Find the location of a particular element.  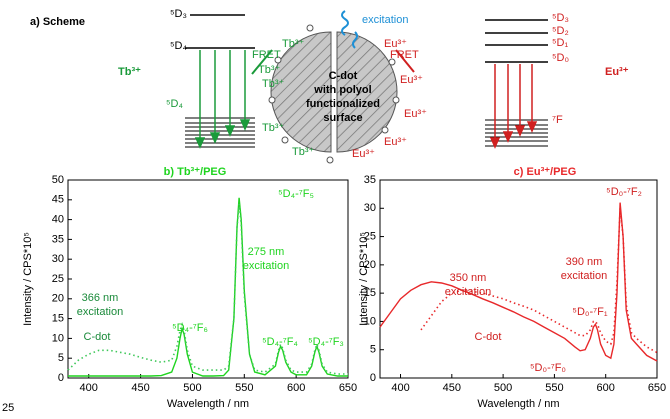

scheme-label: excitation is located at coordinates (385, 20).